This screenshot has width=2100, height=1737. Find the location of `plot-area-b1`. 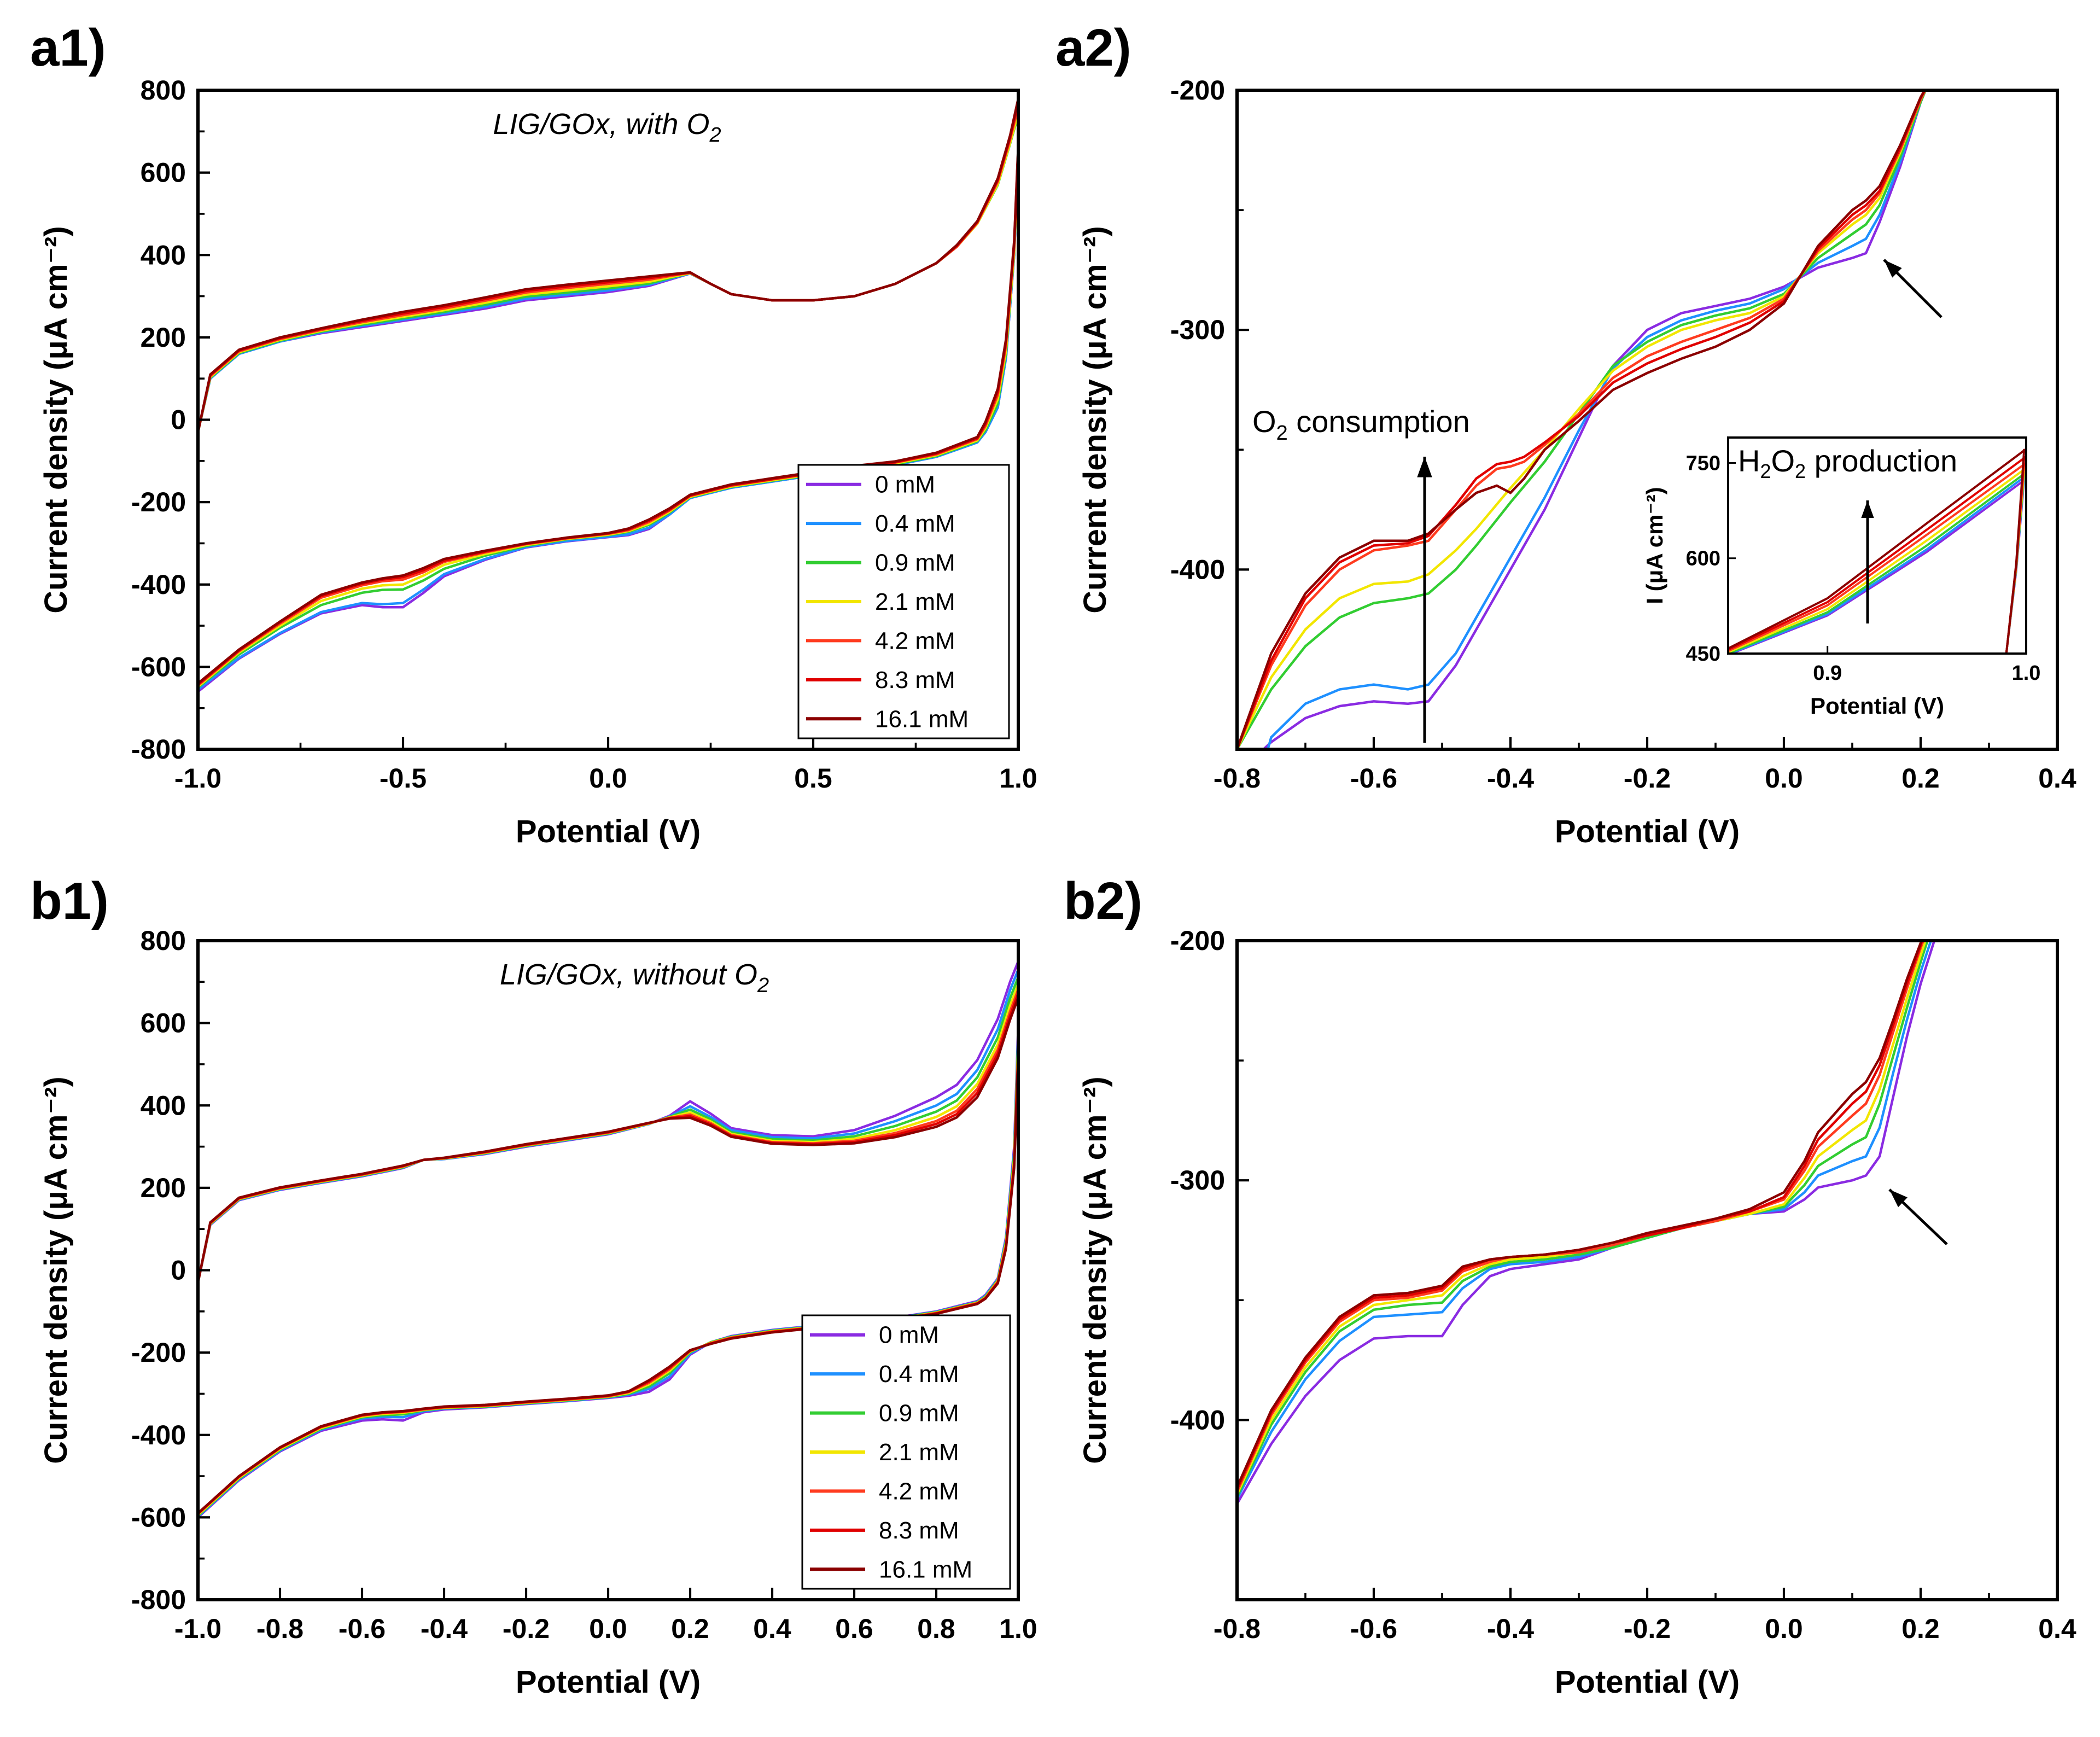

plot-area-b1 is located at coordinates (608, 1239).